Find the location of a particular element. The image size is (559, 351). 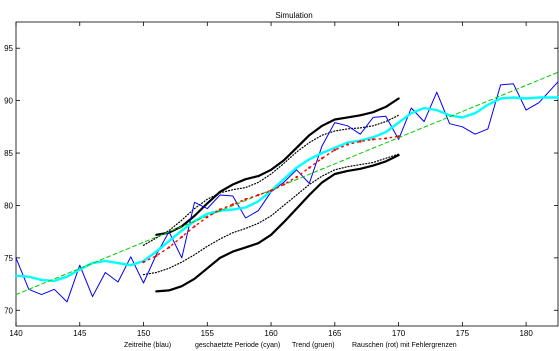

x-tick-label: 160 is located at coordinates (271, 333).